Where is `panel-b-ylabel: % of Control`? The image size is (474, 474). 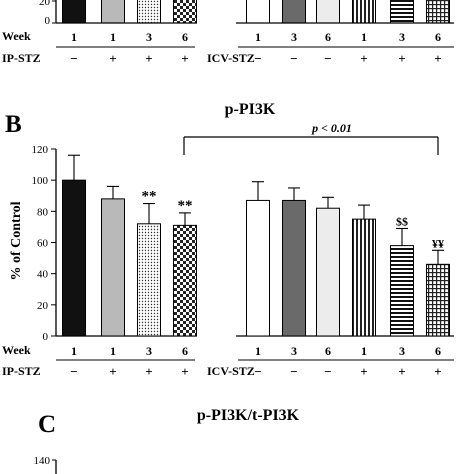
panel-b-ylabel: % of Control is located at coordinates (16, 240).